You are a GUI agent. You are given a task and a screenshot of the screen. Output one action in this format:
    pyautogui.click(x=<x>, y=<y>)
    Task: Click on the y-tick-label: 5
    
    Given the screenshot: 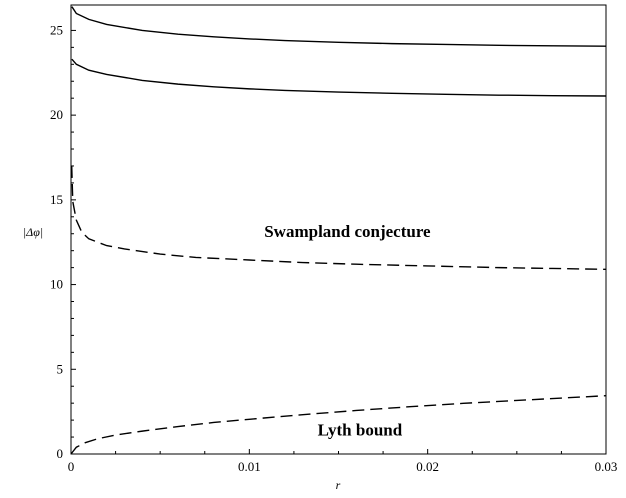 What is the action you would take?
    pyautogui.click(x=60, y=368)
    